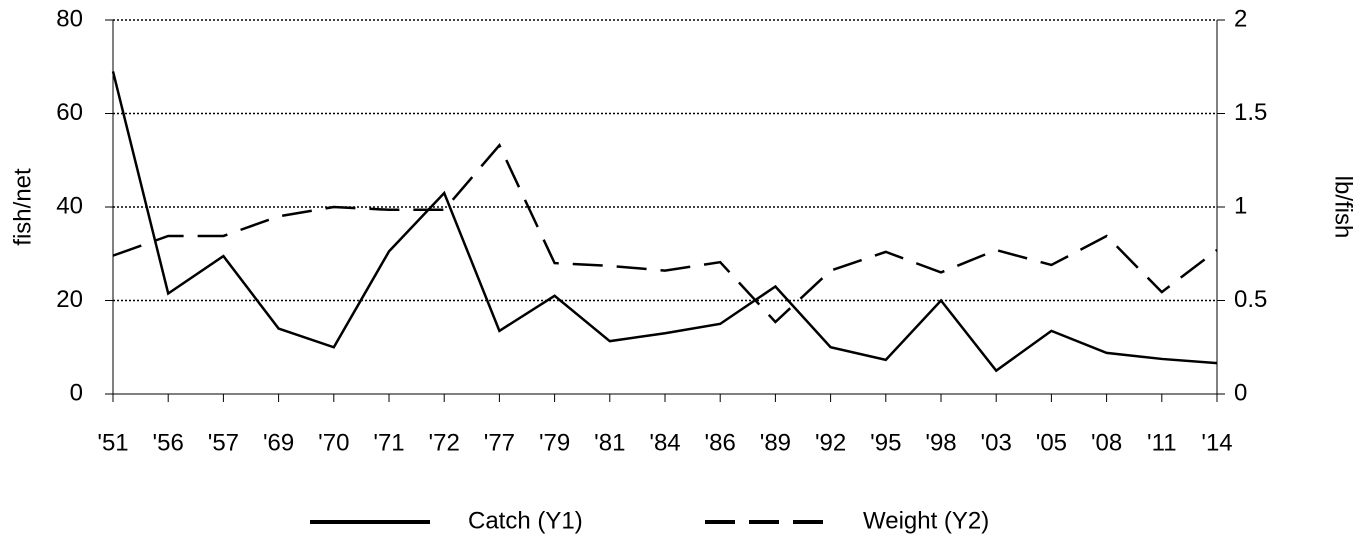 The height and width of the screenshot is (544, 1364). I want to click on y2-tick-label: 0.5, so click(1250, 299).